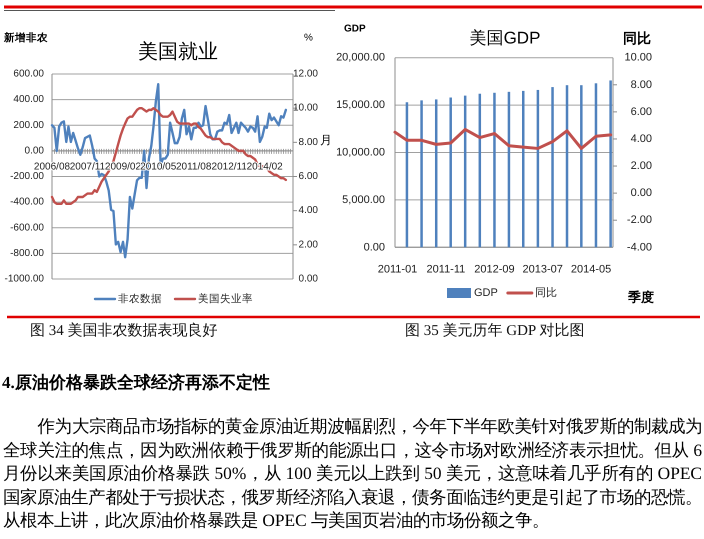 Image resolution: width=704 pixels, height=539 pixels. What do you see at coordinates (591, 269) in the screenshot?
I see `x-tick-label: 2014-05` at bounding box center [591, 269].